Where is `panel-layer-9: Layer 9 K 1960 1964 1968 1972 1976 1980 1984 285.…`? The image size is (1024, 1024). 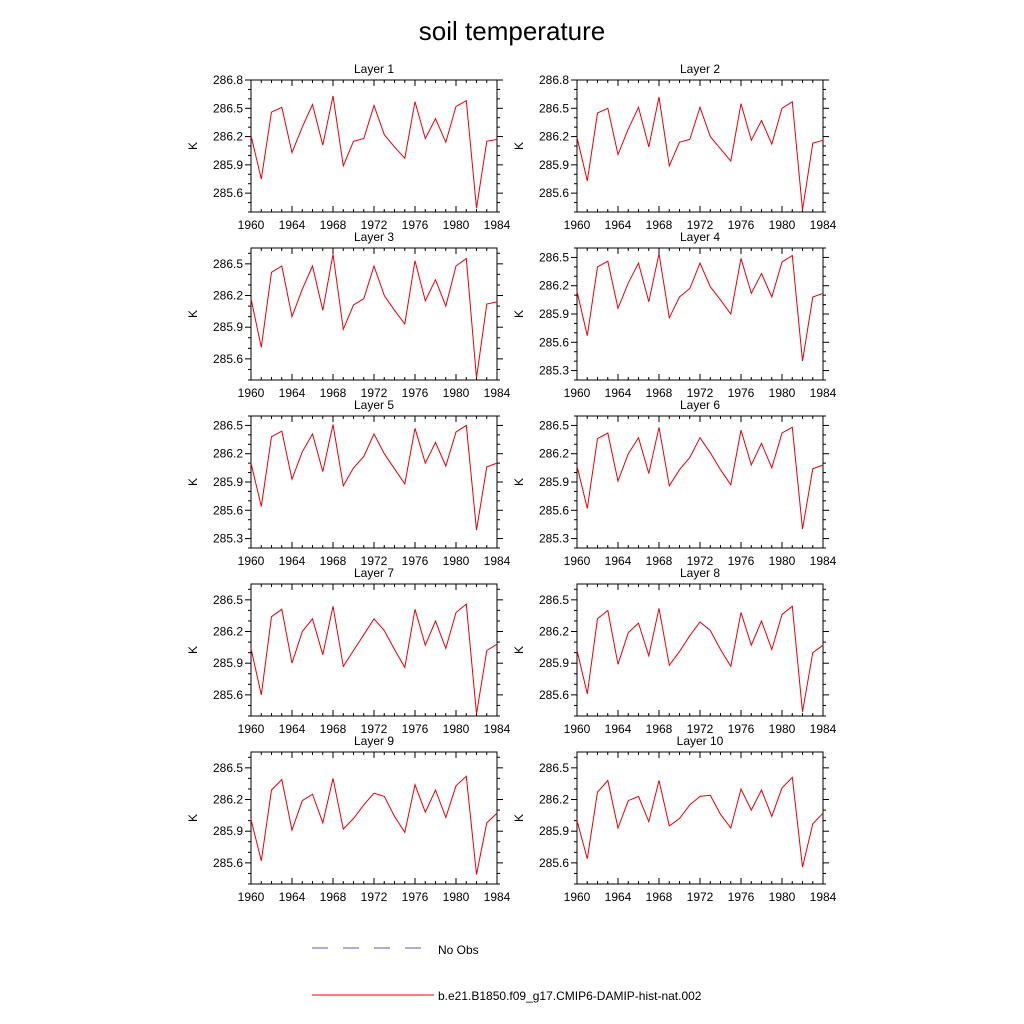 panel-layer-9: Layer 9 K 1960 1964 1968 1972 1976 1980 1984 285.… is located at coordinates (348, 819).